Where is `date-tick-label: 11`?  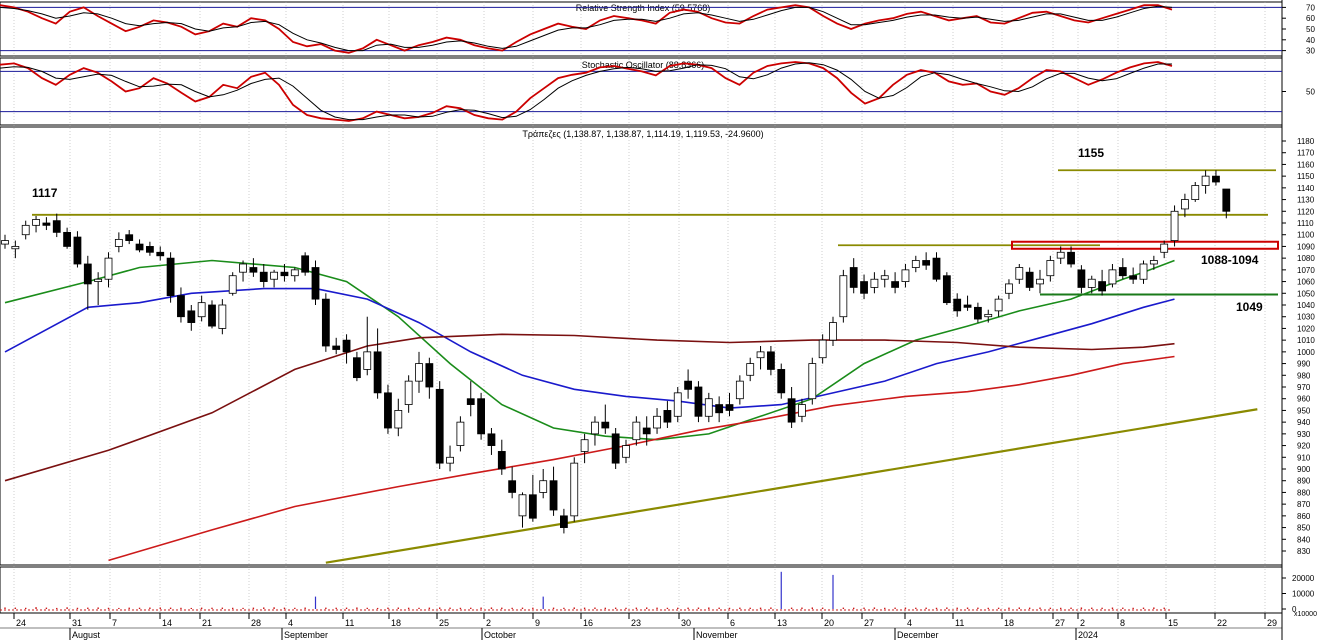
date-tick-label: 11 is located at coordinates (349, 623).